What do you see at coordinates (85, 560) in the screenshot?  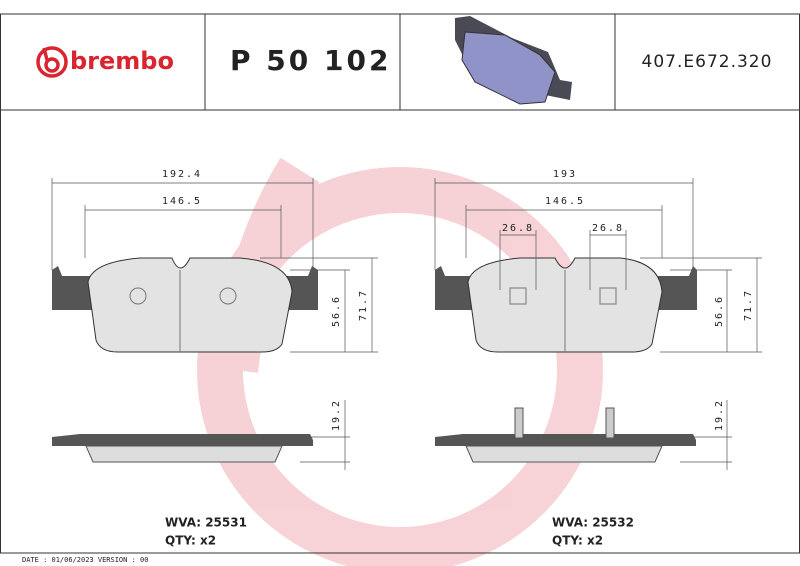 I see `footer: DATE : 01/06/2023 VERSION : 00` at bounding box center [85, 560].